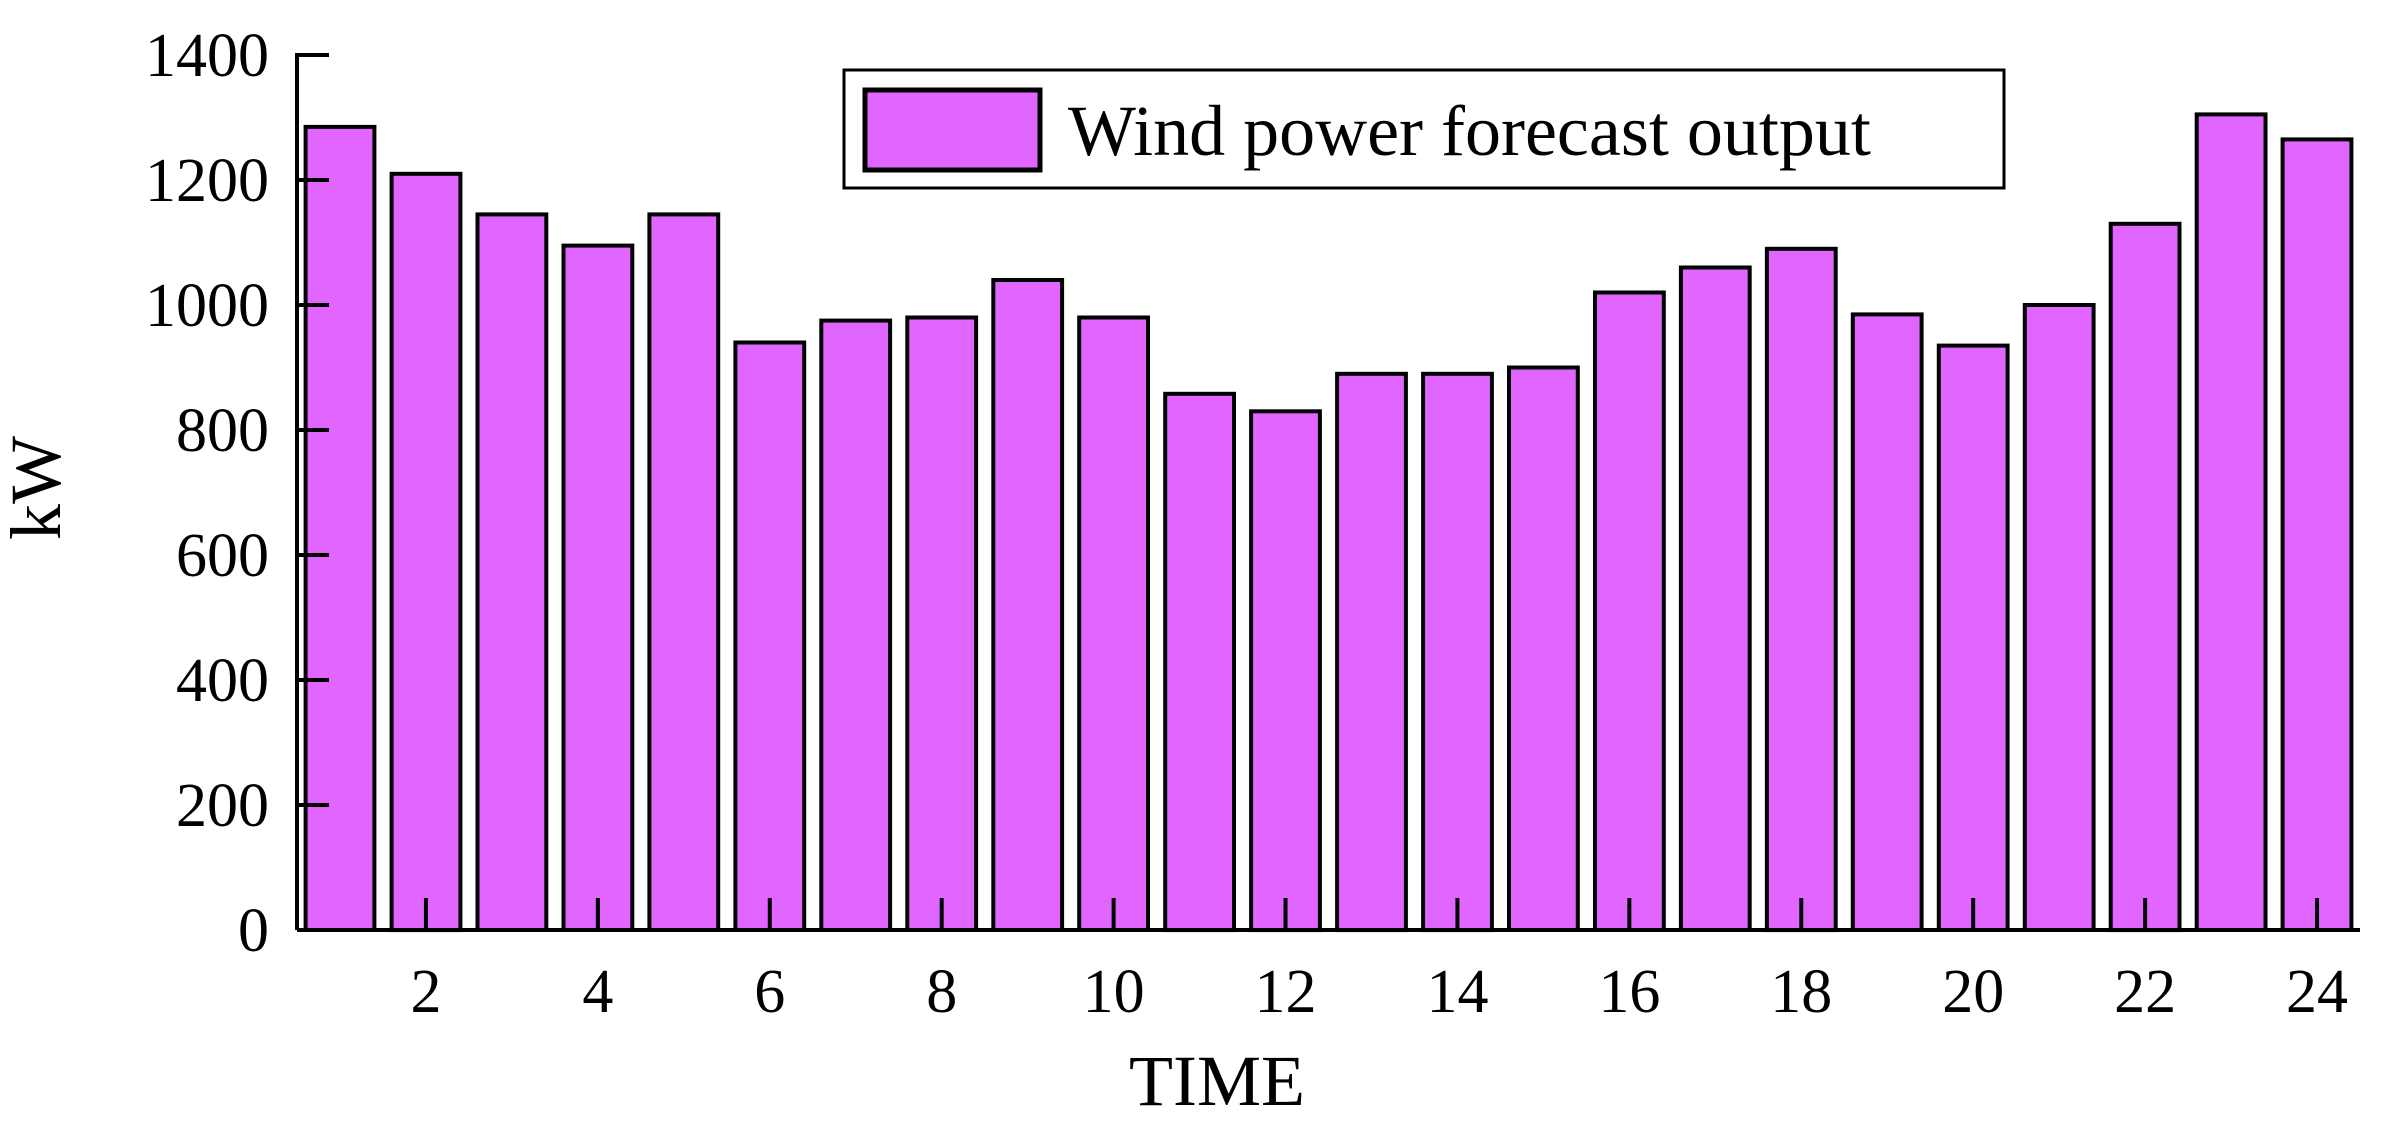 This screenshot has height=1127, width=2387. I want to click on y-tick-label: 400, so click(222, 681).